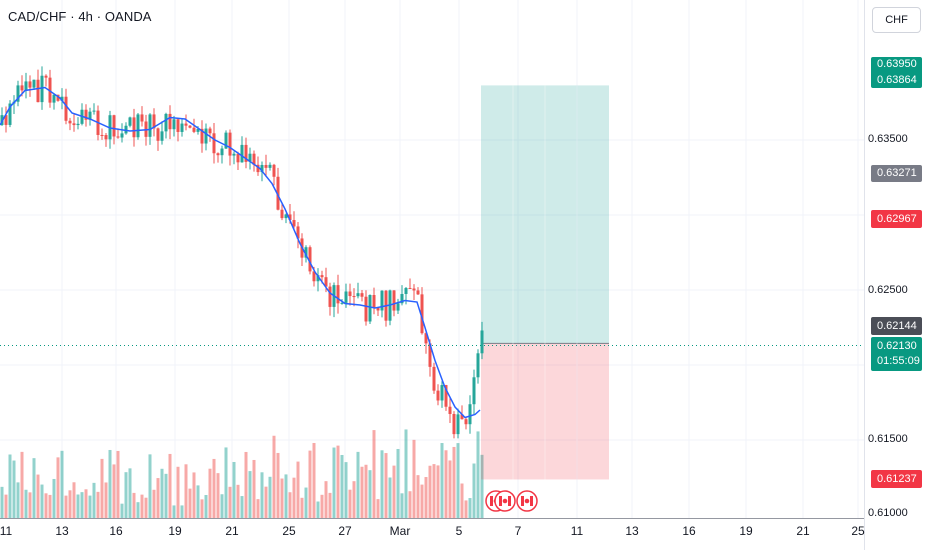 This screenshot has width=932, height=550. I want to click on date-axis-label: Mar, so click(400, 531).